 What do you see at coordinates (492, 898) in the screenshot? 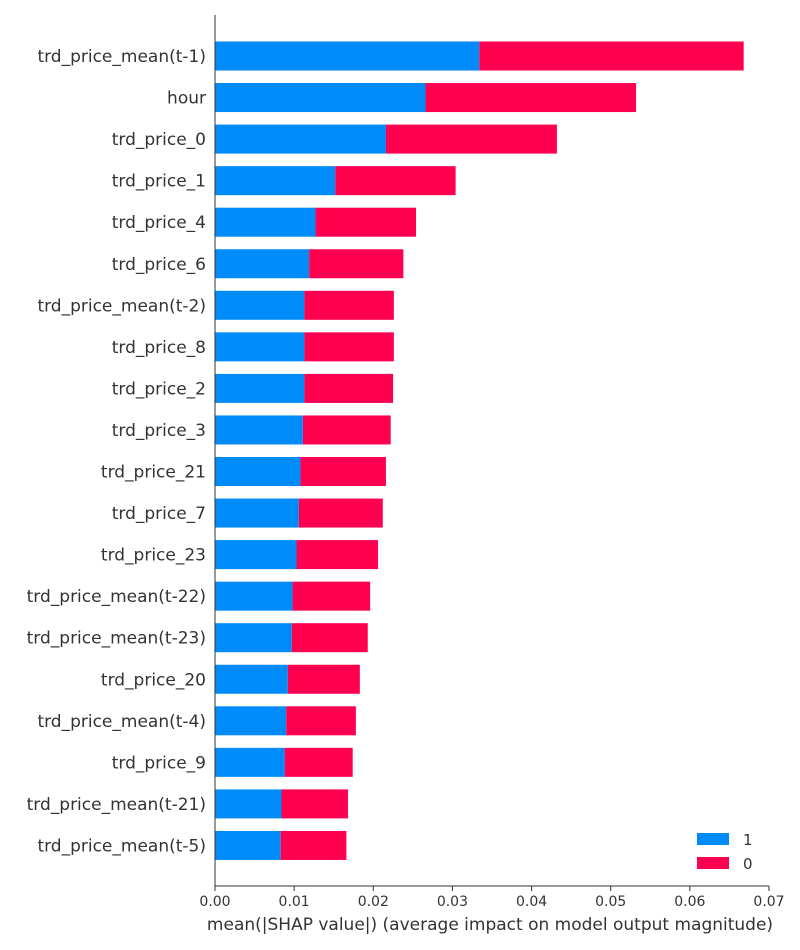
I see `x-ticks: 0.00 0.01 0.02 0.03 0.04 0.05 0.06 0.07` at bounding box center [492, 898].